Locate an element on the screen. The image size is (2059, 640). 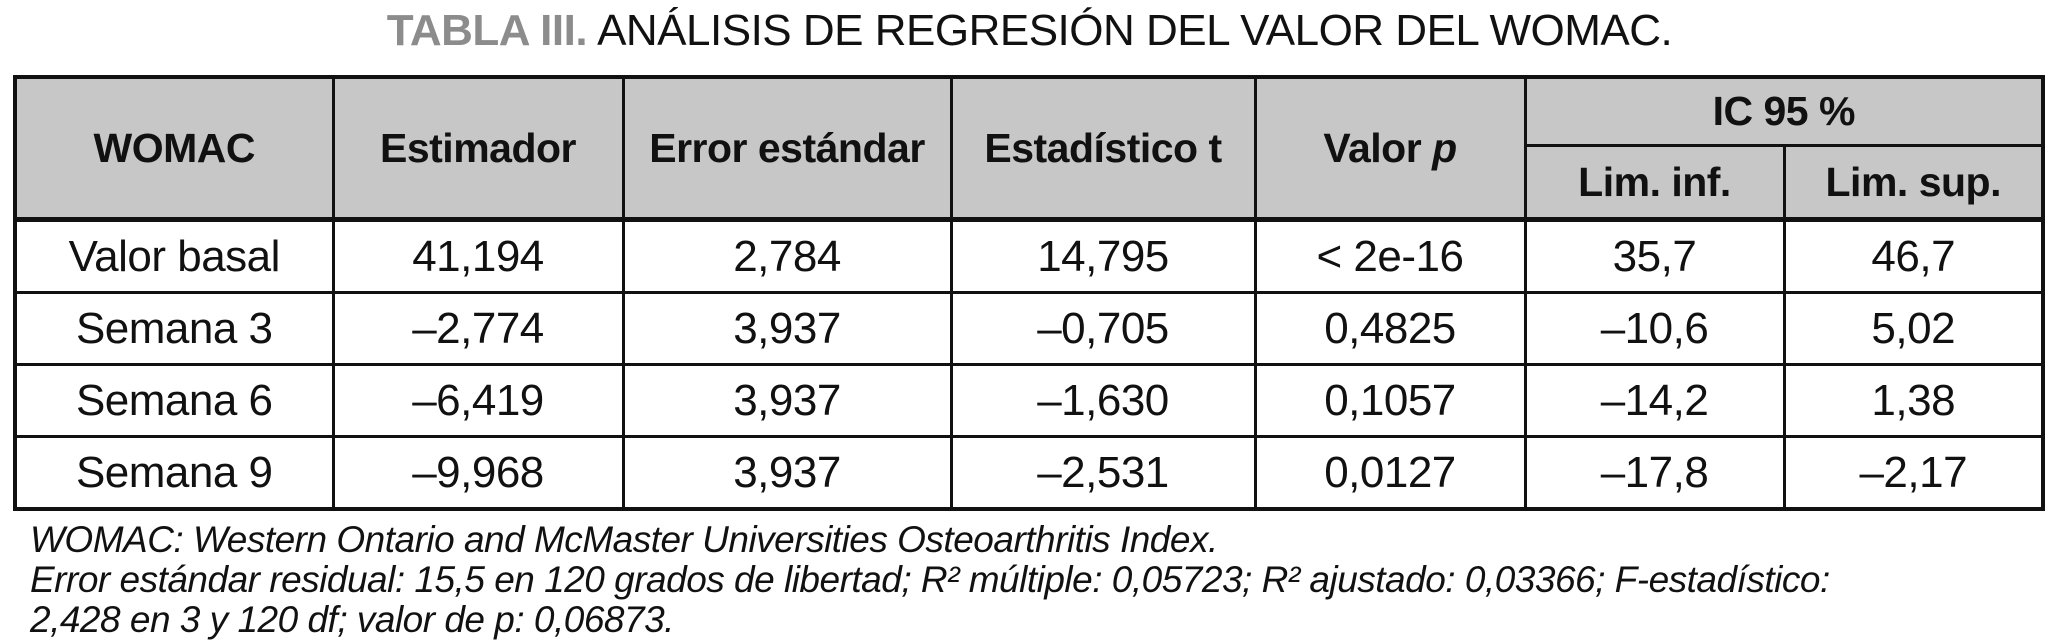
cell-error-estandar: 2,784 is located at coordinates (787, 255).